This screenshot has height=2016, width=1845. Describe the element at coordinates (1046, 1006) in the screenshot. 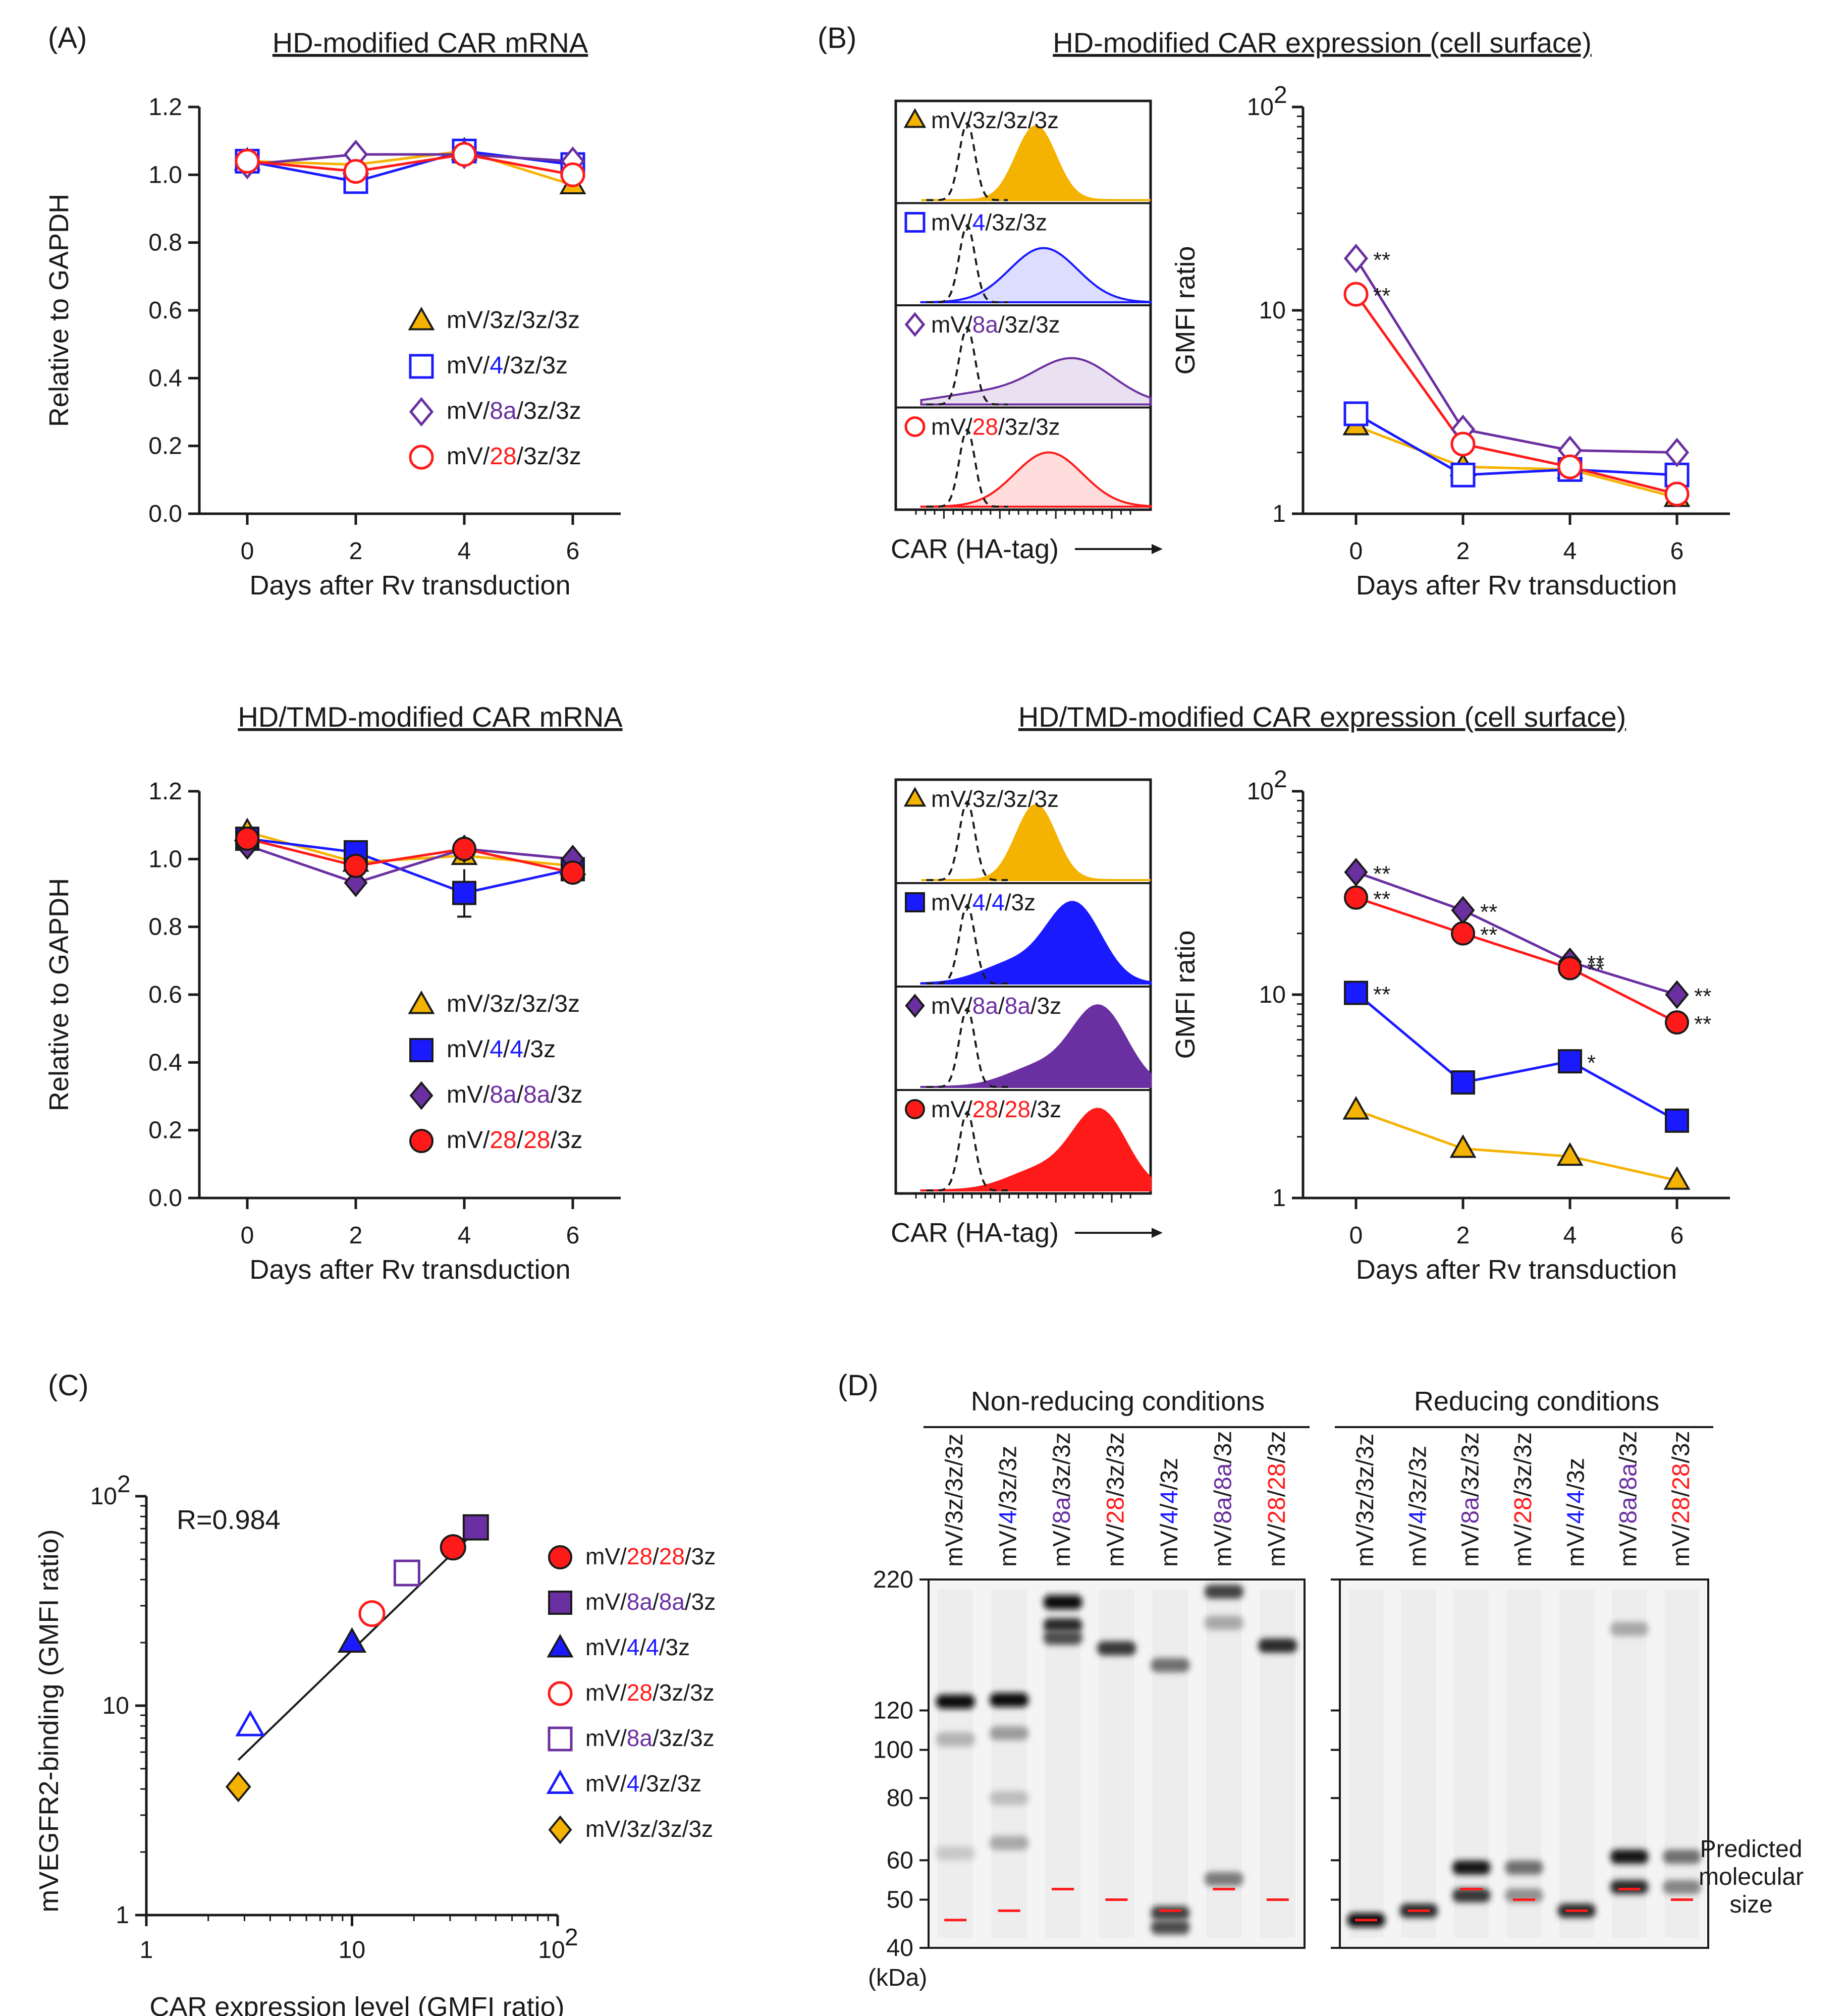

I see `histogram-label-part: /3z` at that location.